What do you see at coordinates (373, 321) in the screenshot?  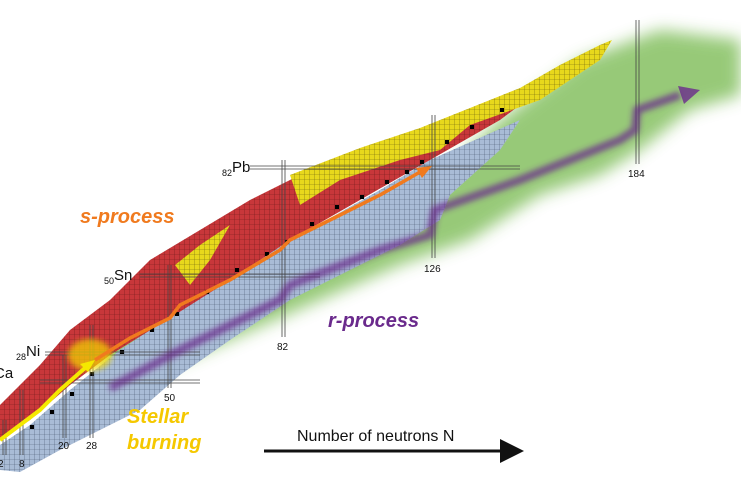 I see `r-process-label: r-process` at bounding box center [373, 321].